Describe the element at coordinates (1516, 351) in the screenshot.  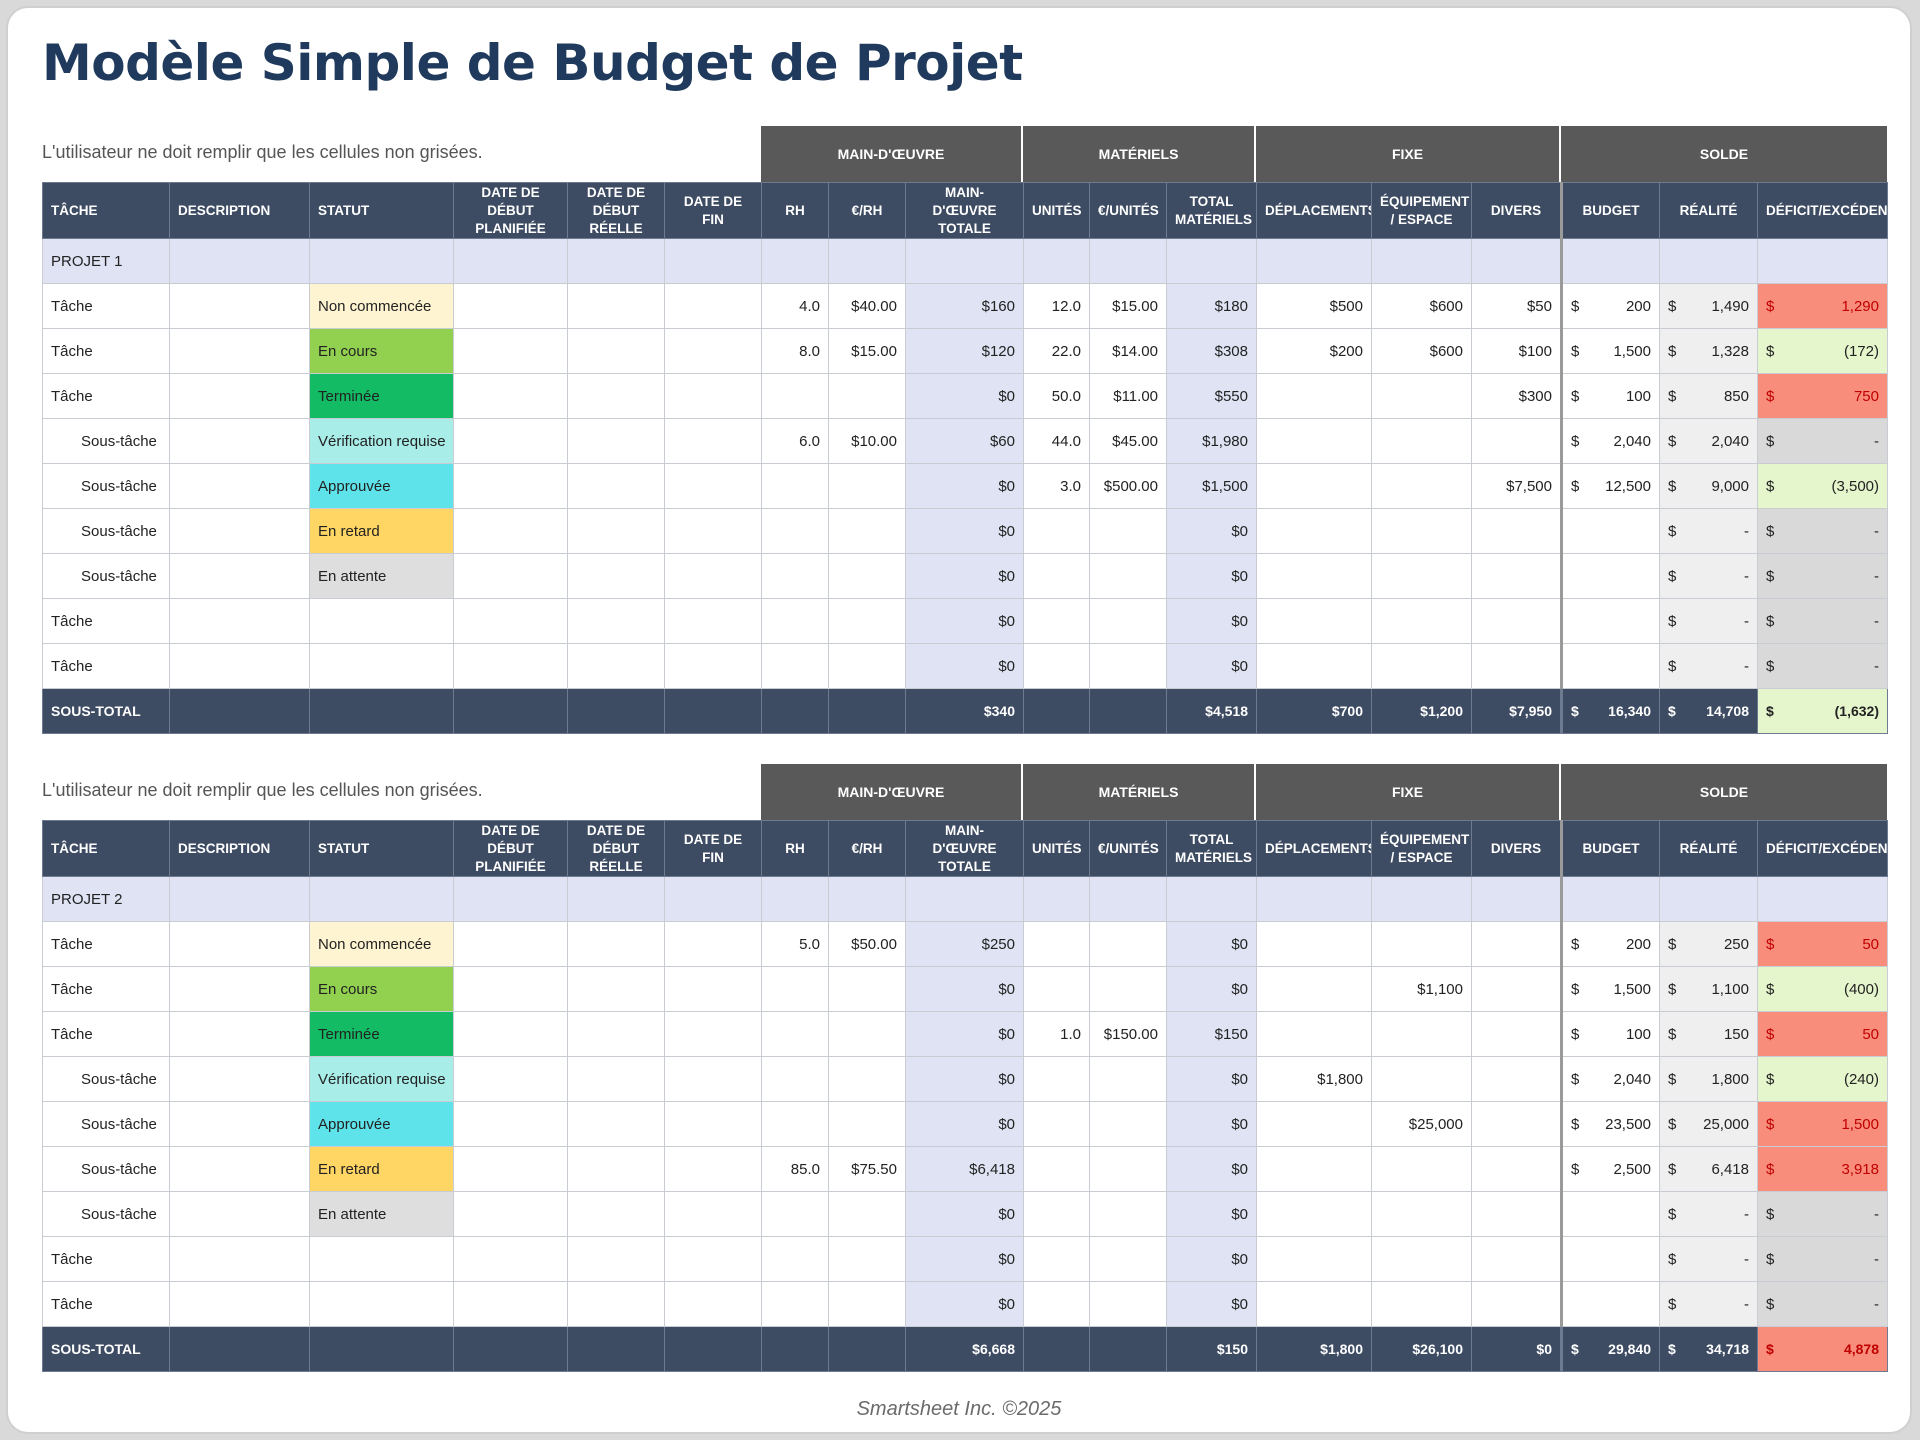
I see `misc-cell: $100` at that location.